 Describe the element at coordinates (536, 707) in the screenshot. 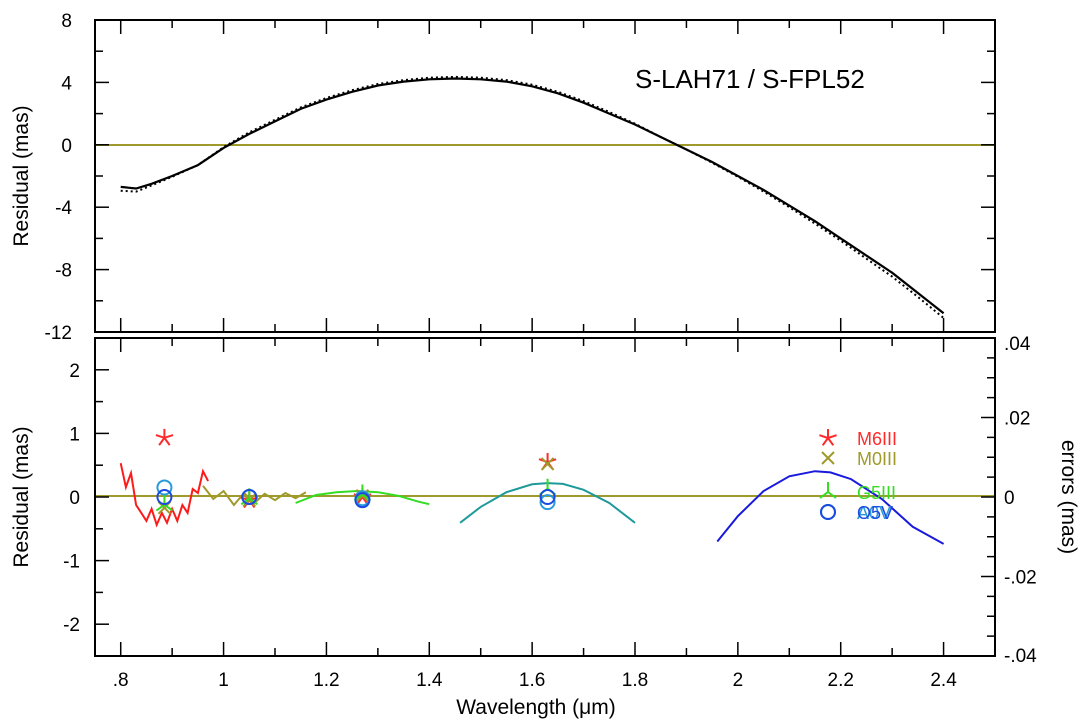

I see `x-axis-title: Wavelength (μm)` at that location.